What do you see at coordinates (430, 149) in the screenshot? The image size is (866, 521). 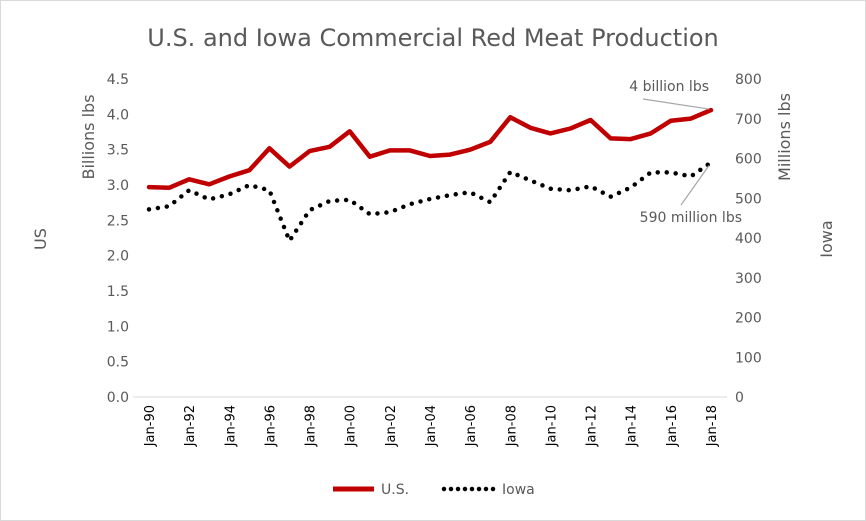 I see `series-line-us` at bounding box center [430, 149].